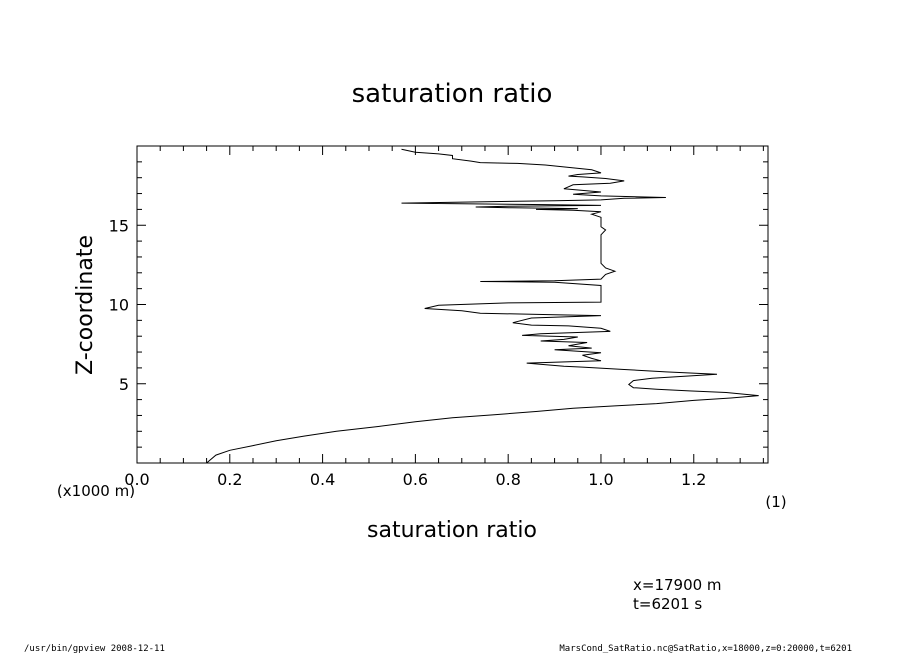 This screenshot has height=654, width=904. Describe the element at coordinates (677, 585) in the screenshot. I see `position-annotation: x=17900 m` at that location.